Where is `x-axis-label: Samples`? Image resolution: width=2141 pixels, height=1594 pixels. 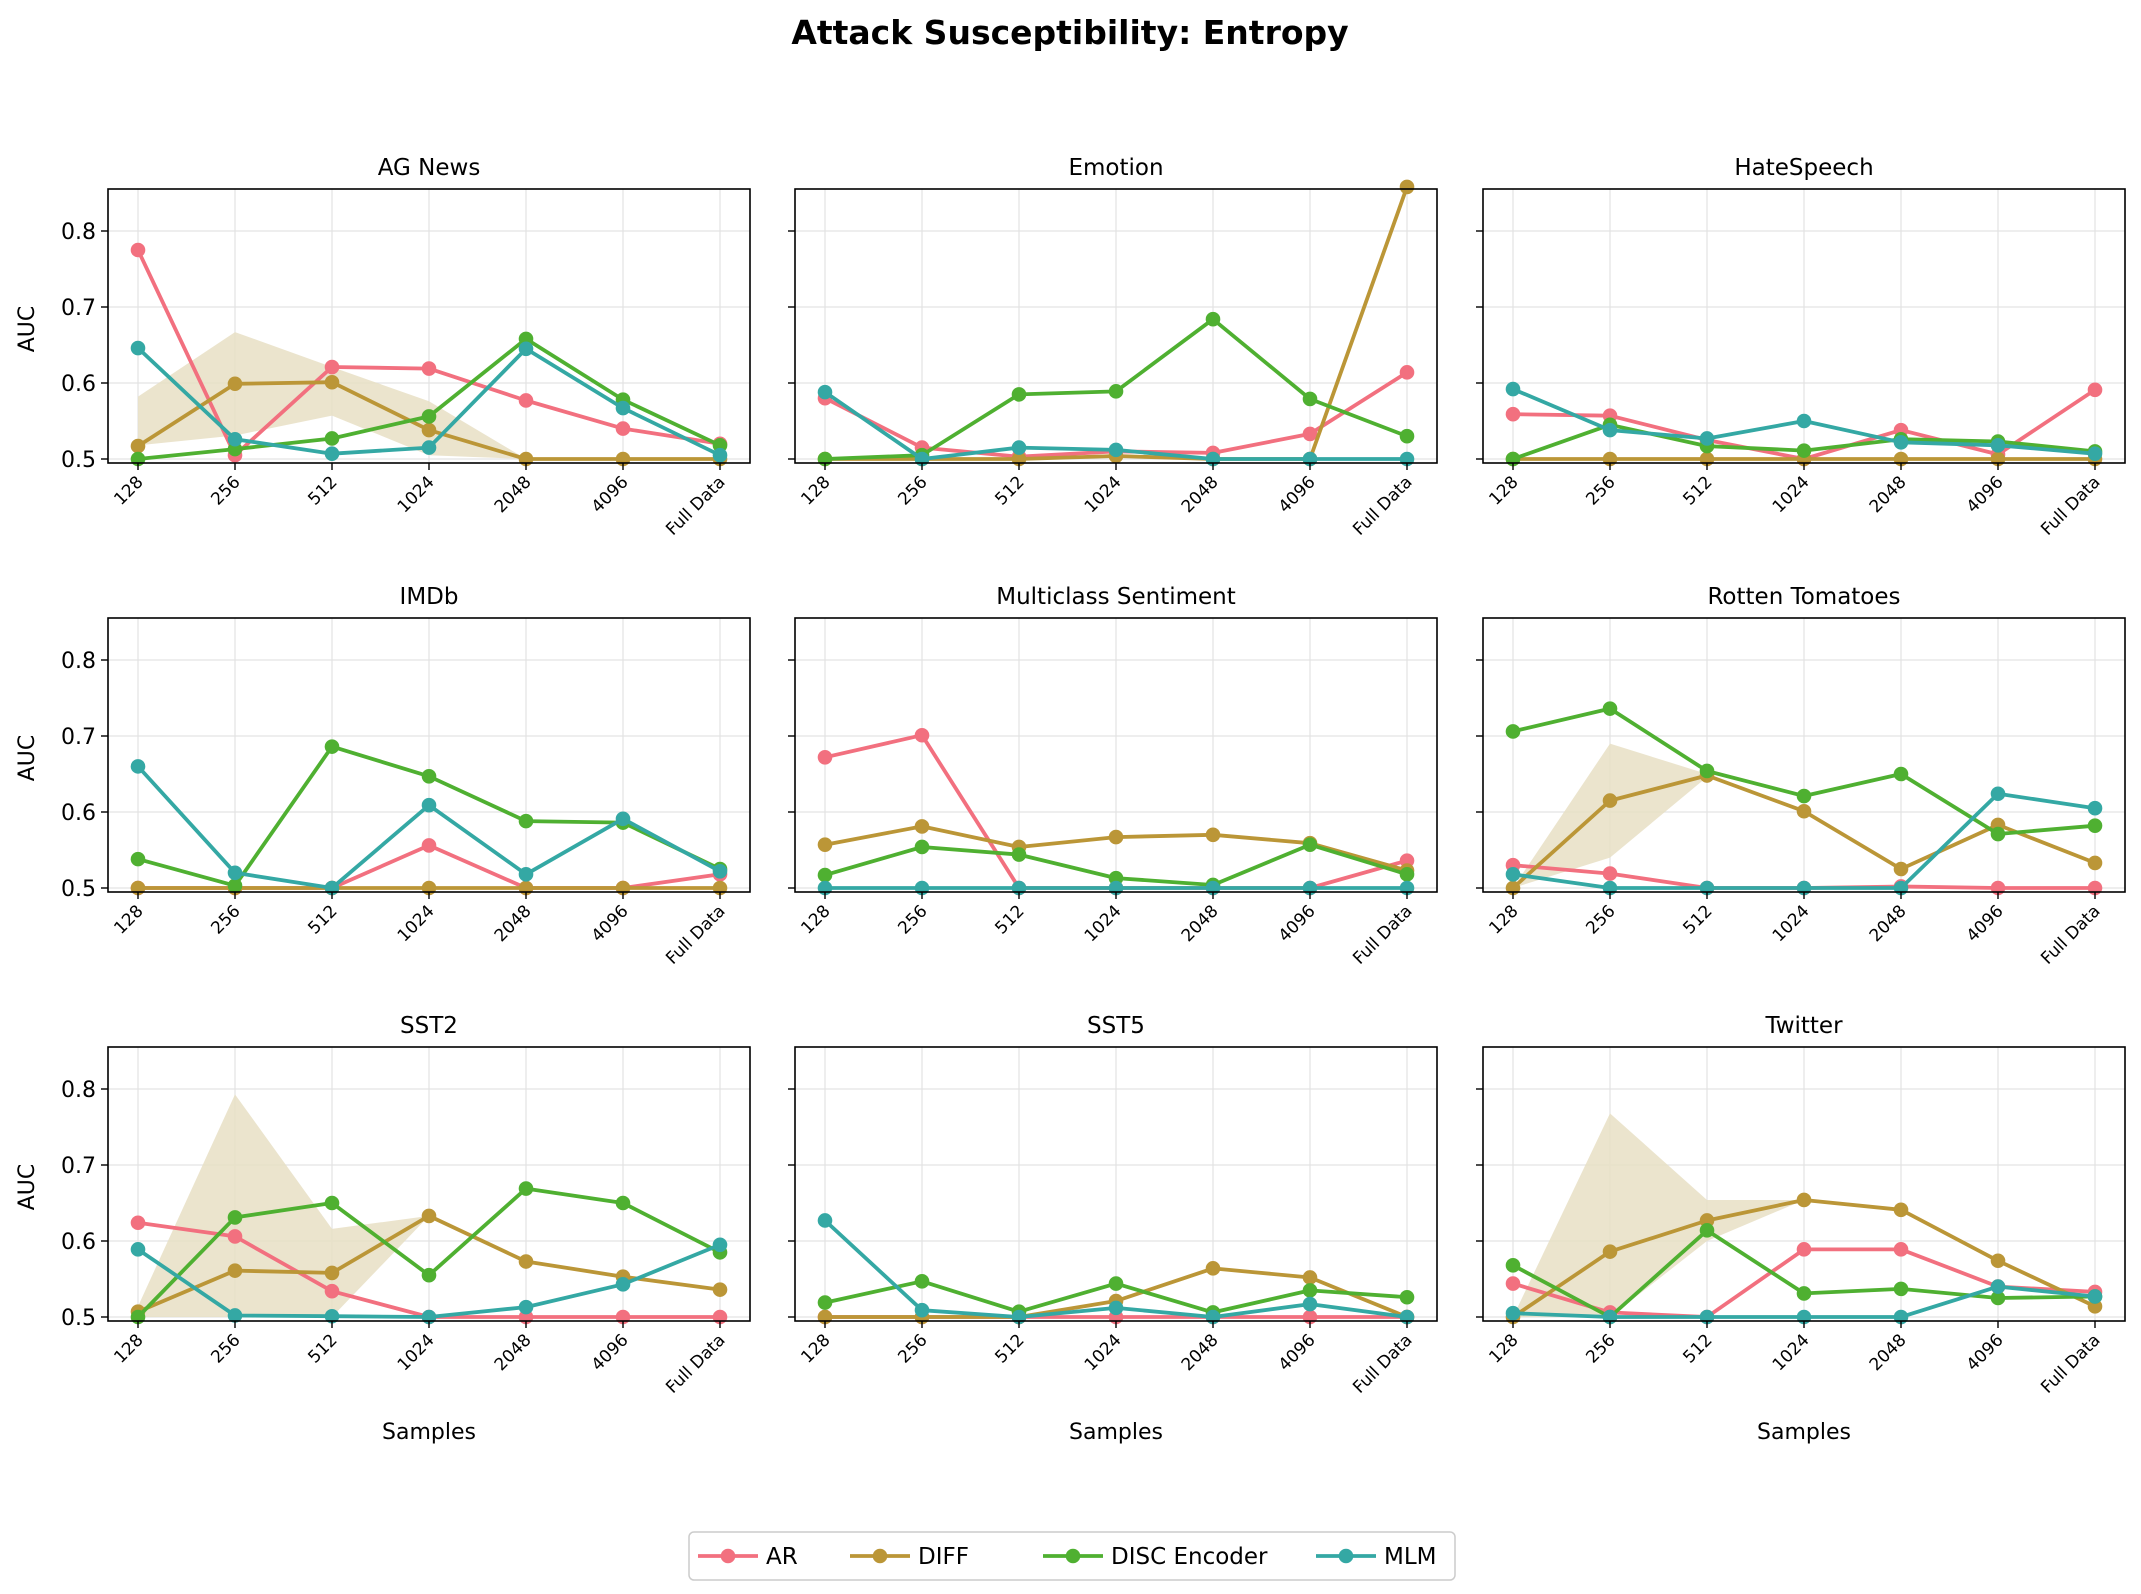 x-axis-label: Samples is located at coordinates (429, 1432).